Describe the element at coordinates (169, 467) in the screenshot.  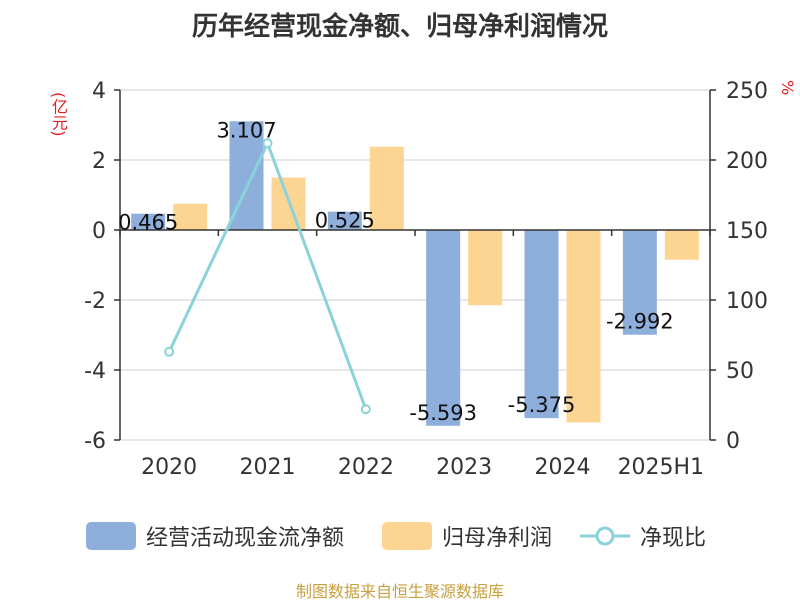
I see `x-tick-label: 2020` at that location.